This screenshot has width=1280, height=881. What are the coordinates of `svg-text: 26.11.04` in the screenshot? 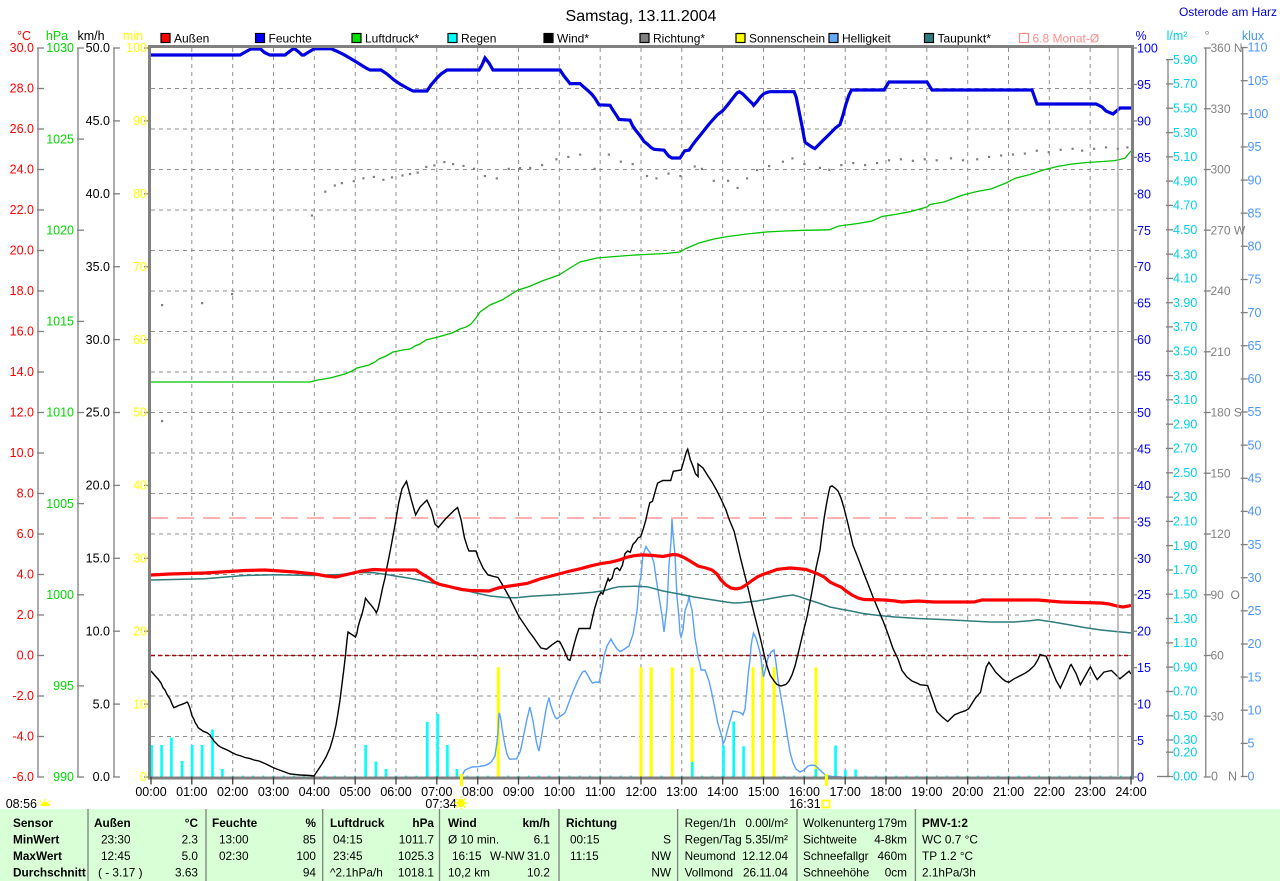 It's located at (765, 873).